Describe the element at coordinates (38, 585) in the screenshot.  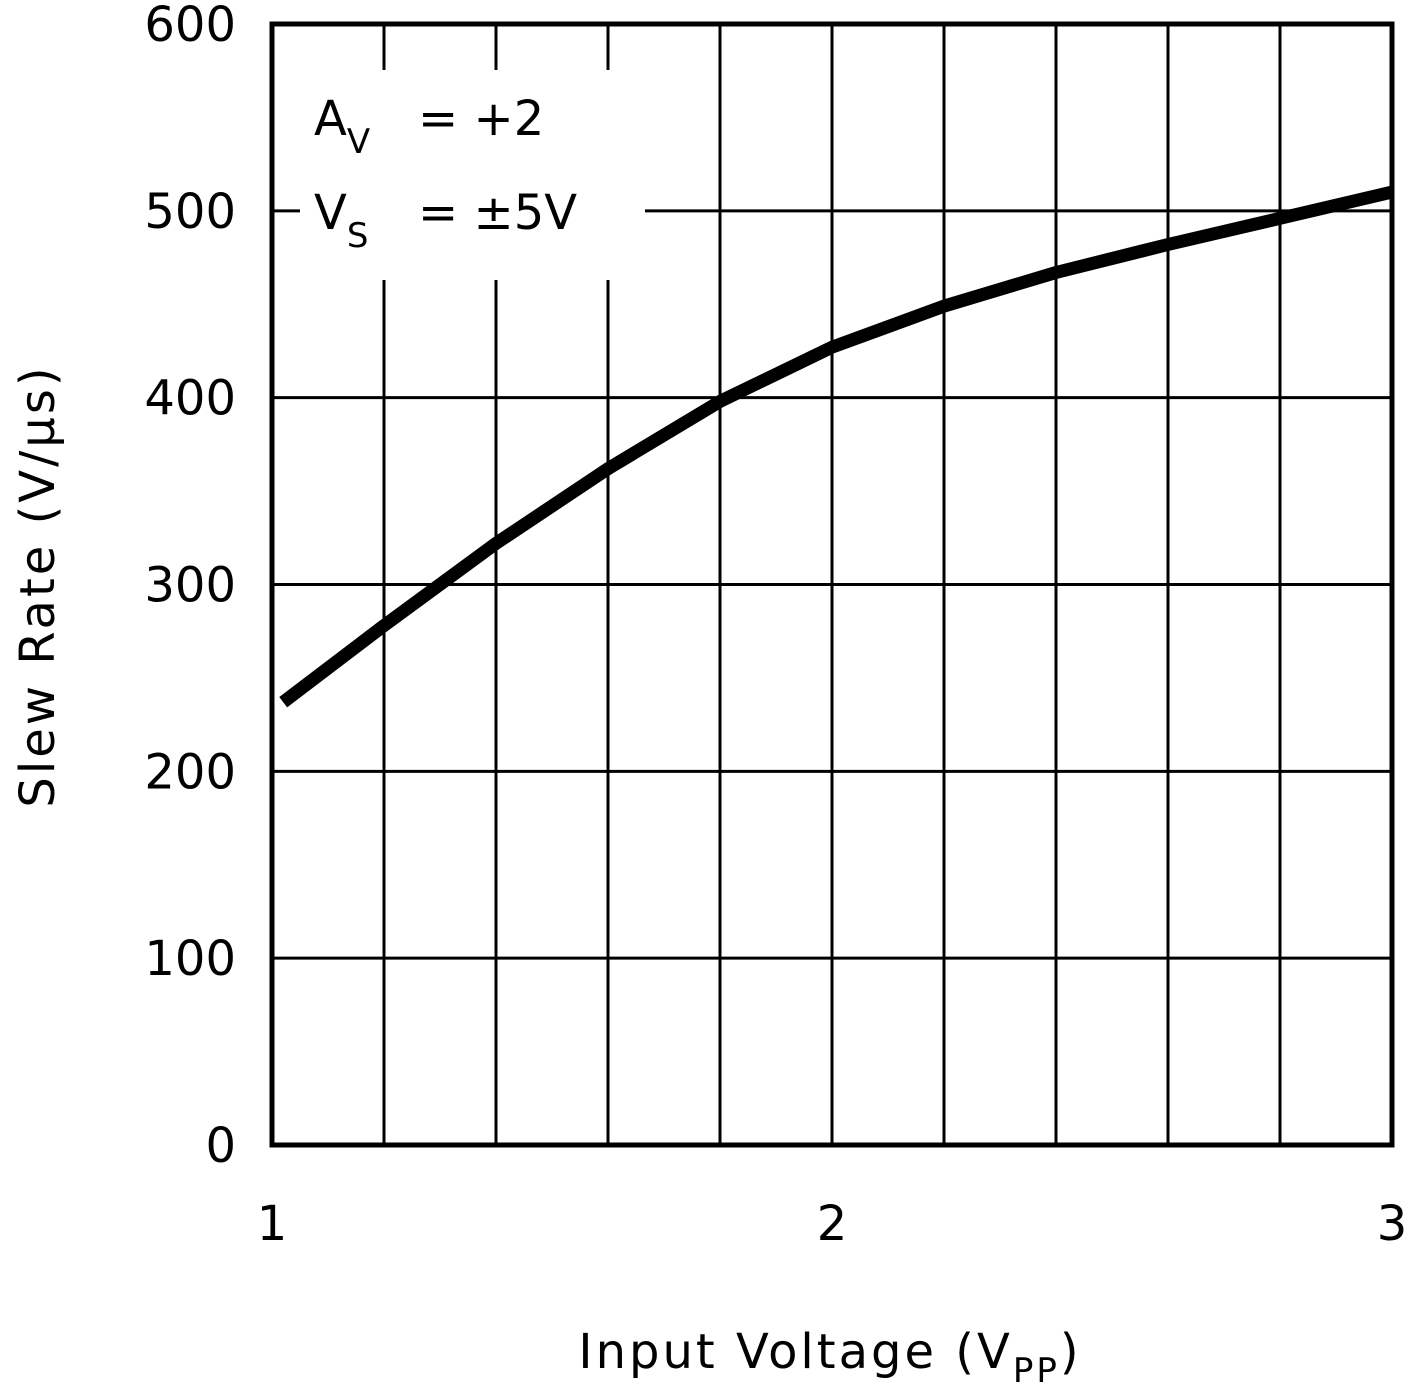
I see `y-axis-title: Slew Rate (V/μs)` at that location.